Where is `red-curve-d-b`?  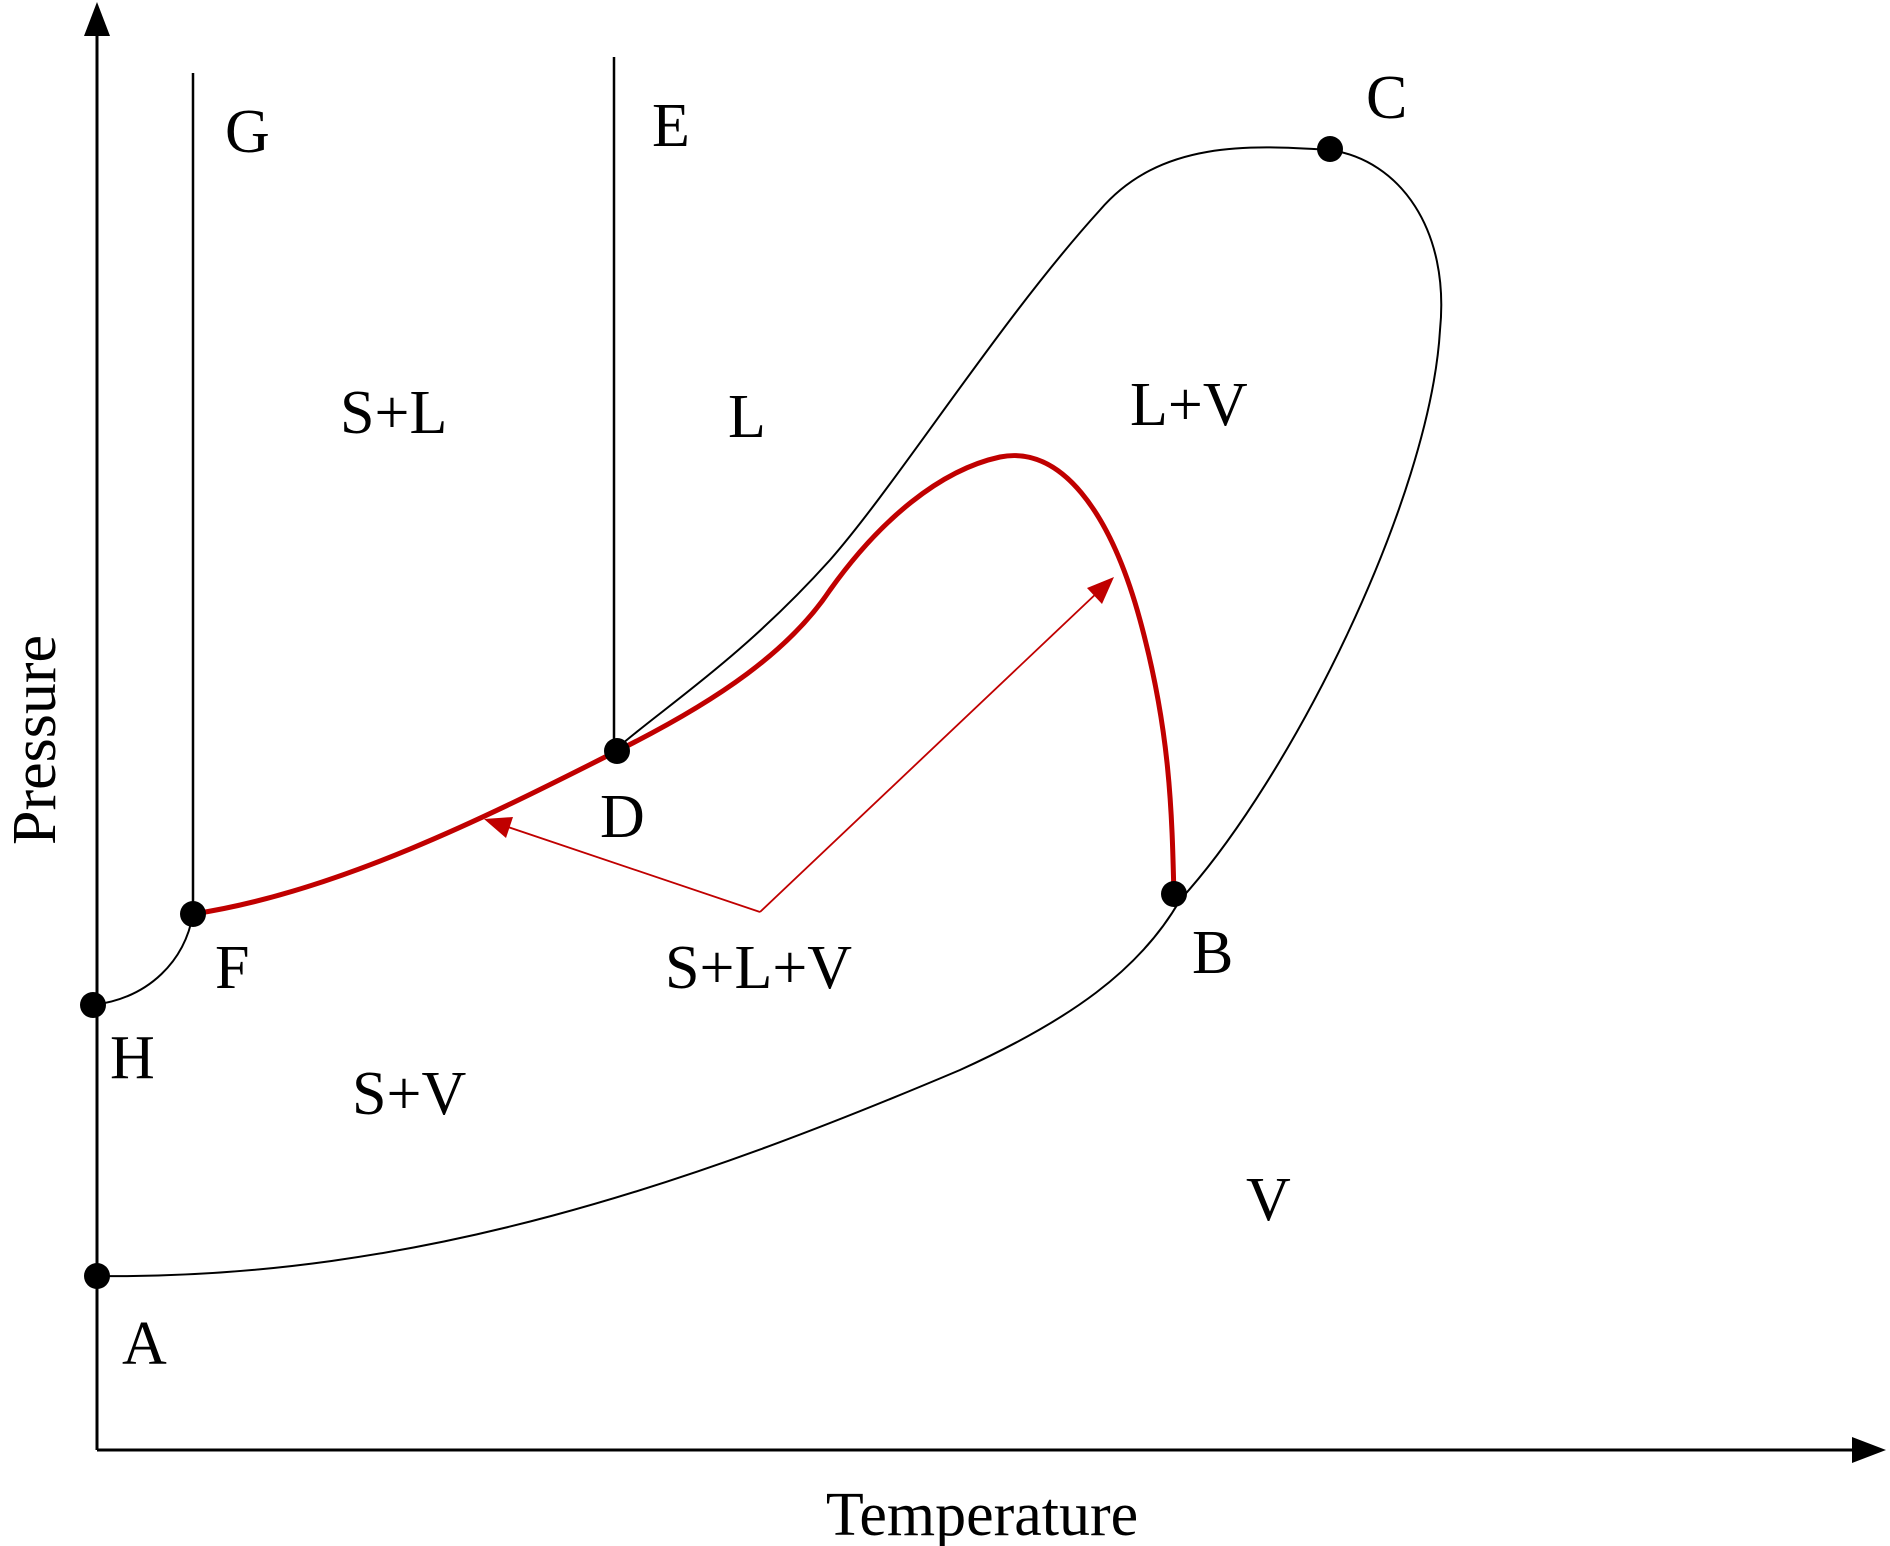 red-curve-d-b is located at coordinates (895, 676).